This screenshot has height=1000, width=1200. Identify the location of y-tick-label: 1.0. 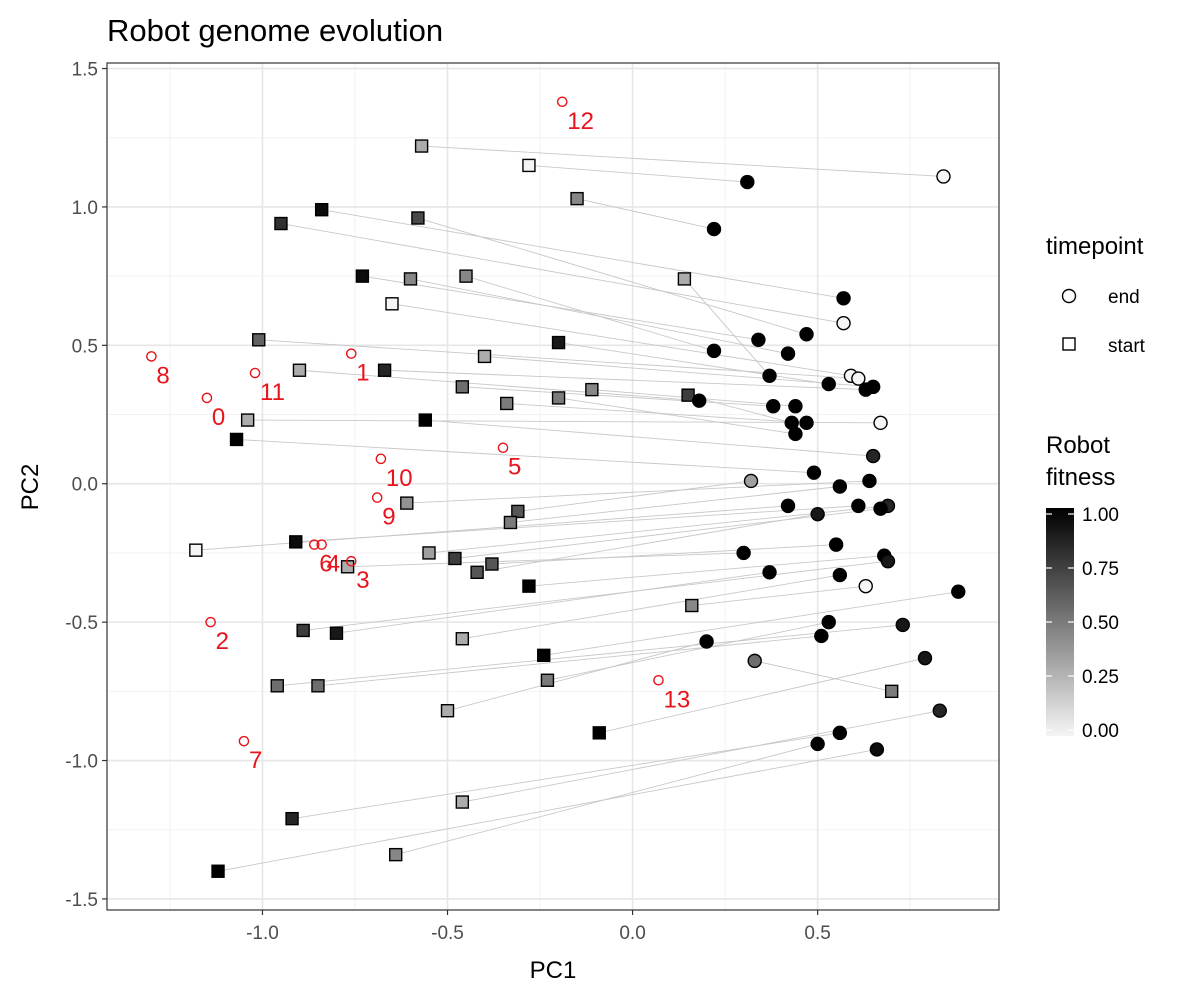
(85, 208).